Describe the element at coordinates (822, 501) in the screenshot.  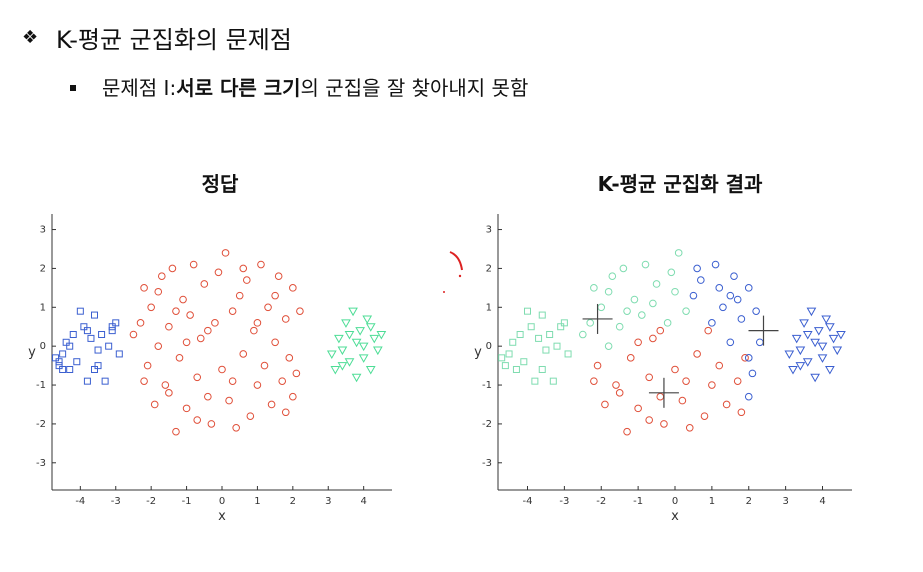
I see `x-tick-label: 4` at that location.